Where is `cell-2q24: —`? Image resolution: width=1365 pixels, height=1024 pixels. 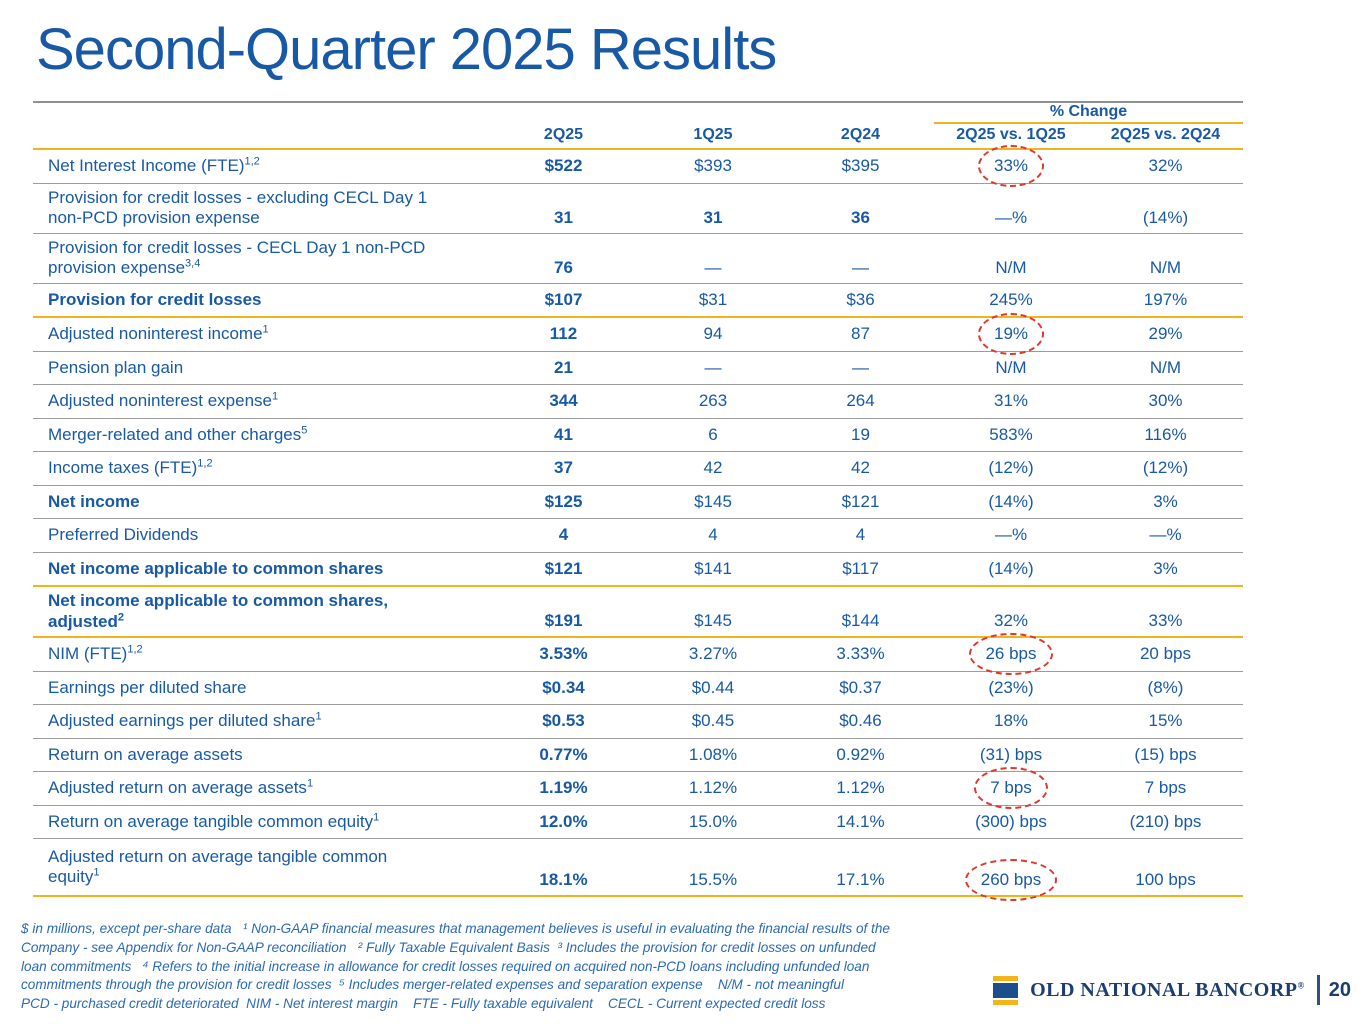
cell-2q24: — is located at coordinates (860, 367).